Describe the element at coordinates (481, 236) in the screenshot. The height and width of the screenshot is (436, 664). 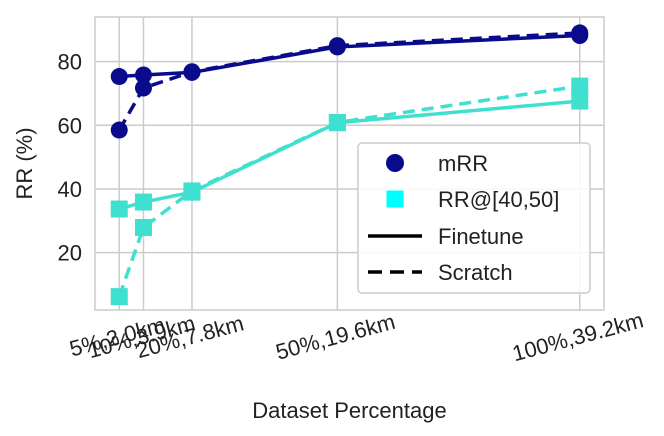
I see `legend-finetune-label: Finetune` at that location.